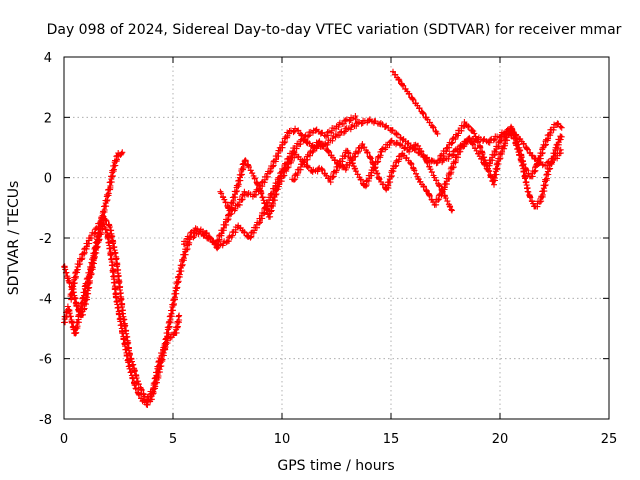  What do you see at coordinates (48, 58) in the screenshot?
I see `y-tick-label: 4` at bounding box center [48, 58].